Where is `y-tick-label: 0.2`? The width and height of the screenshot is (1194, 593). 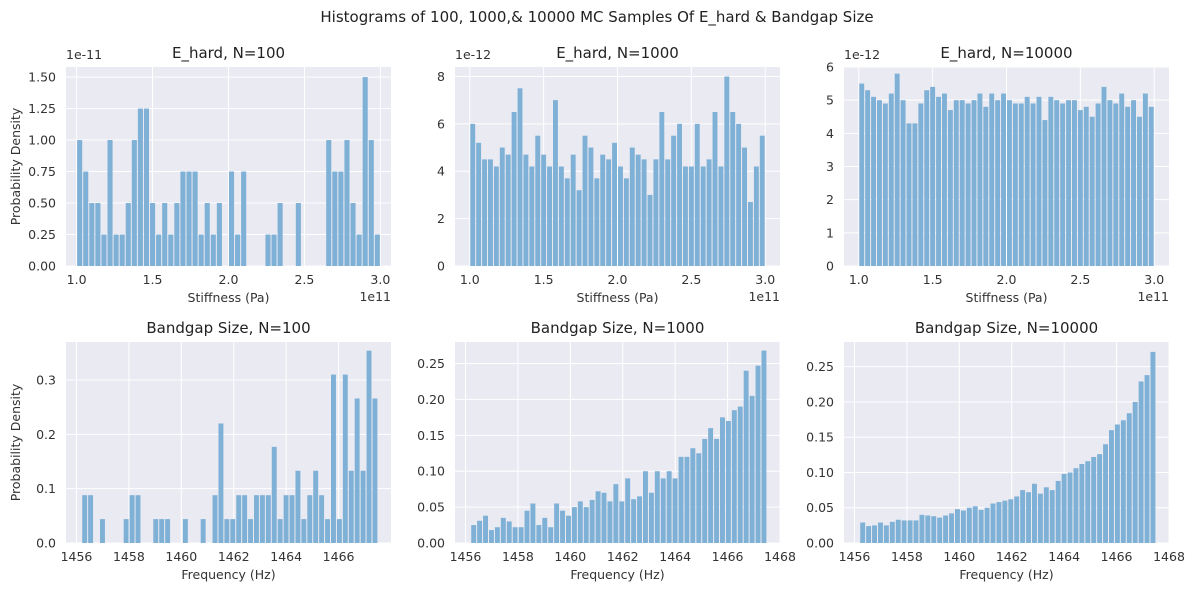 y-tick-label: 0.2 is located at coordinates (46, 434).